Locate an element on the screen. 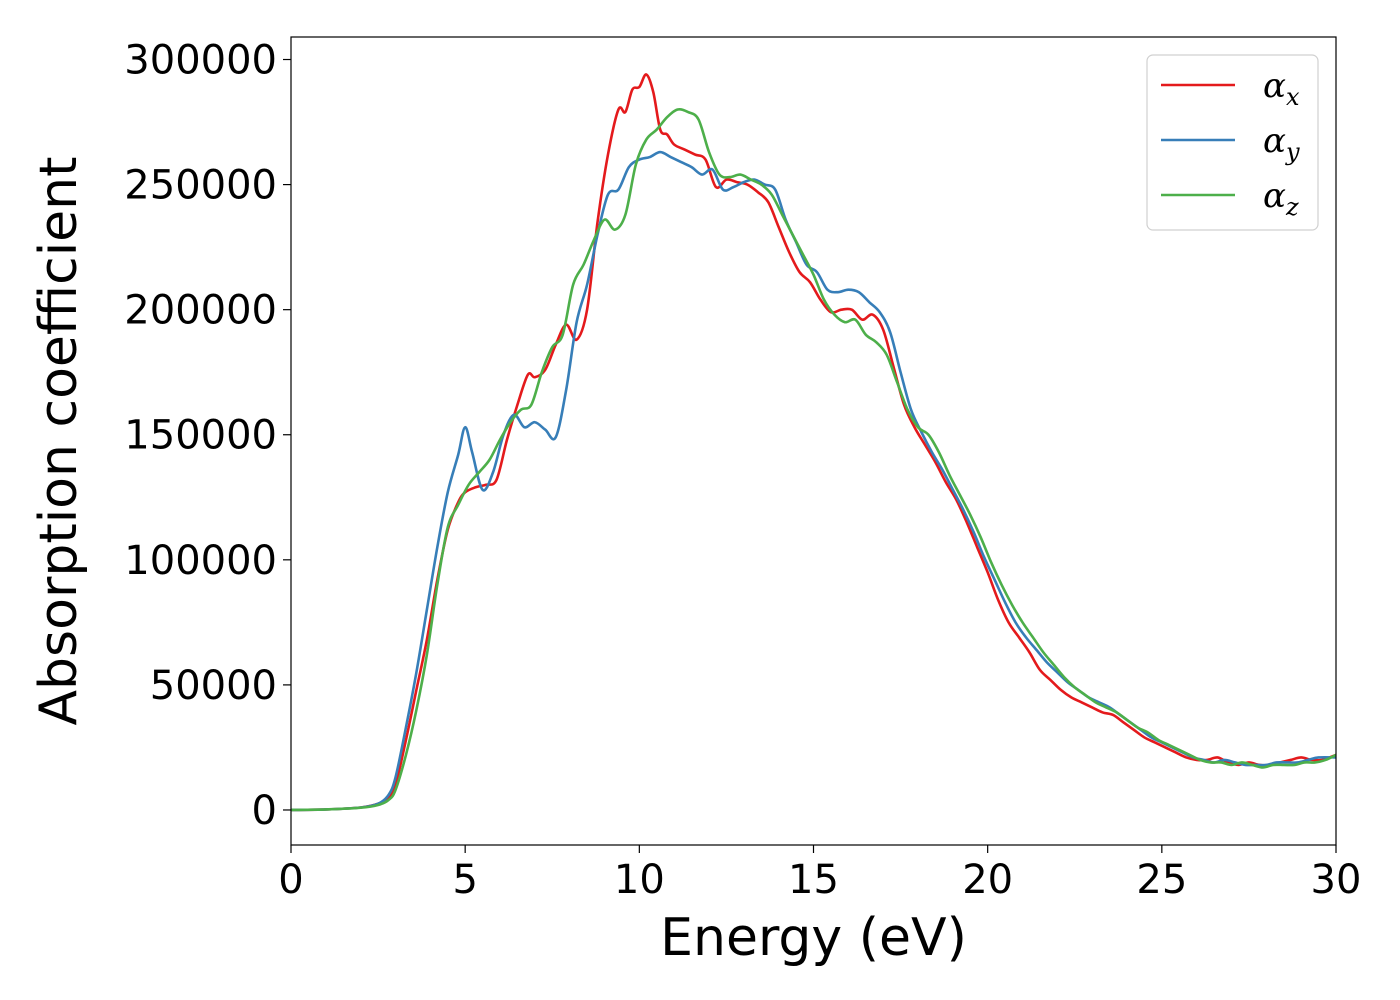  x-tick-label: 10 is located at coordinates (639, 880).